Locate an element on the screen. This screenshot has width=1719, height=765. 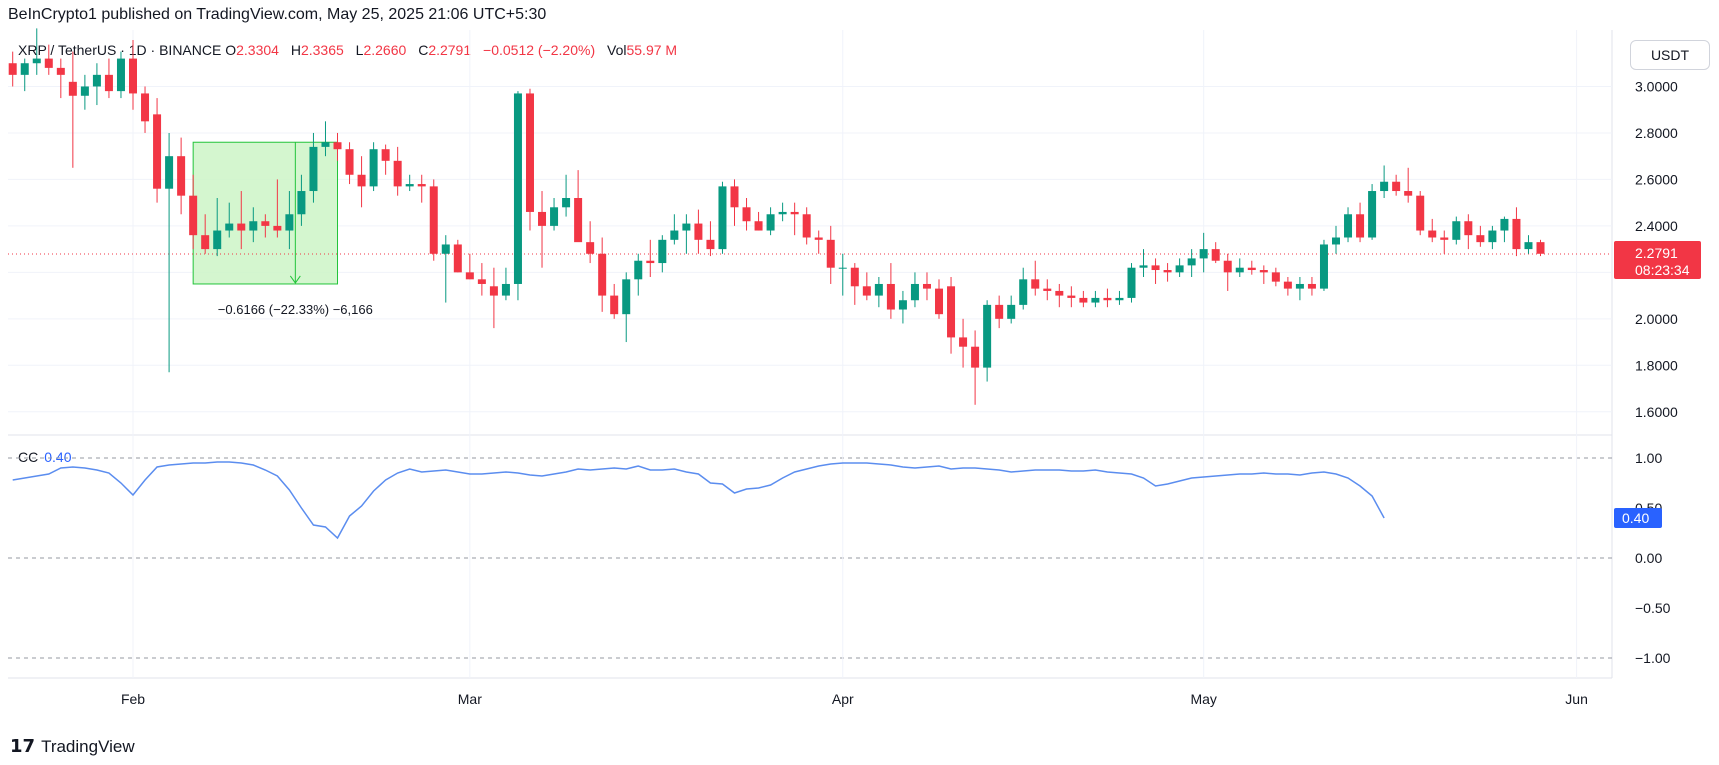
tradingview-logo-icon: 𝟭𝟳 is located at coordinates (23, 746).